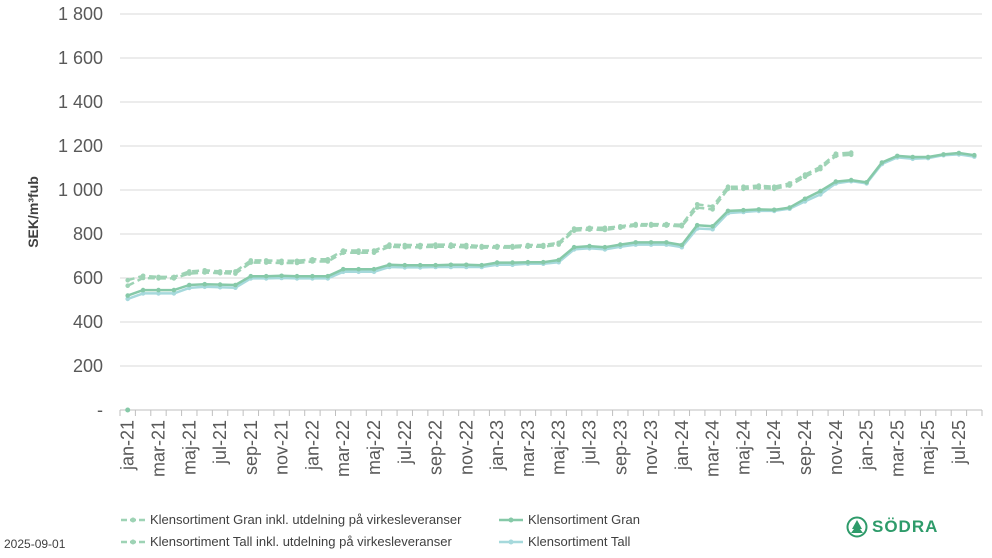 The image size is (992, 558). What do you see at coordinates (80, 146) in the screenshot?
I see `y-tick-label: 1 200` at bounding box center [80, 146].